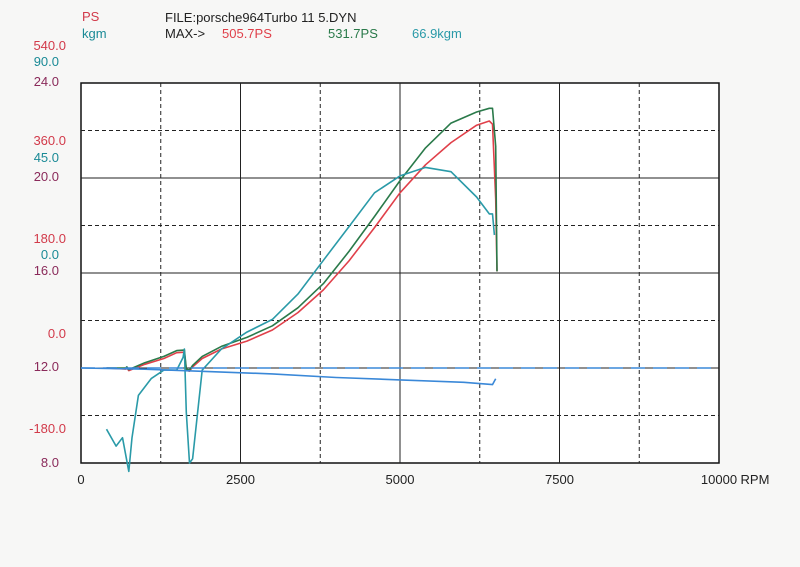 This screenshot has width=800, height=567. Describe the element at coordinates (185, 33) in the screenshot. I see `max-label: MAX->` at that location.